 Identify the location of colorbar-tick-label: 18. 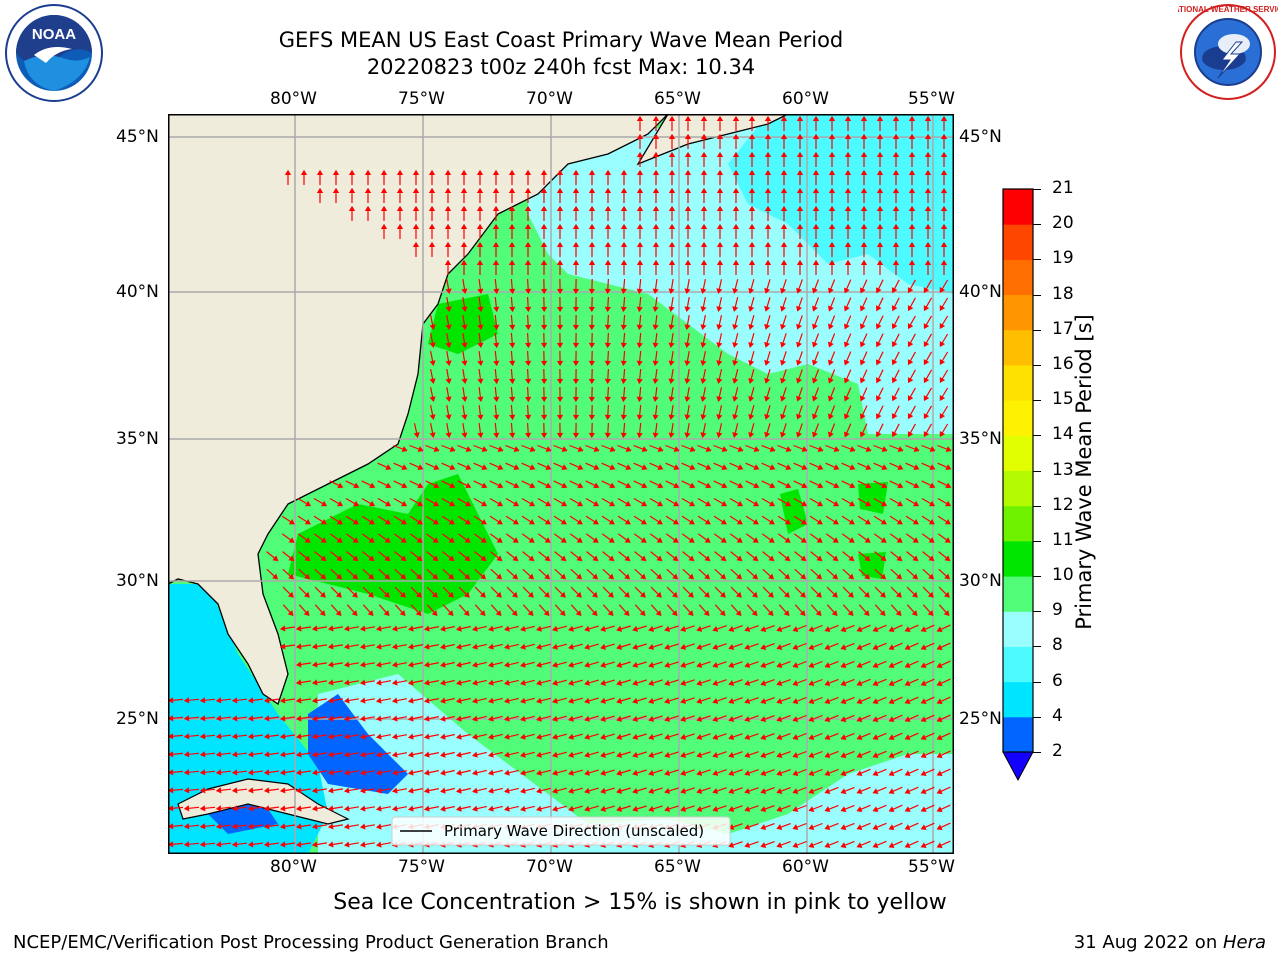
(1063, 293).